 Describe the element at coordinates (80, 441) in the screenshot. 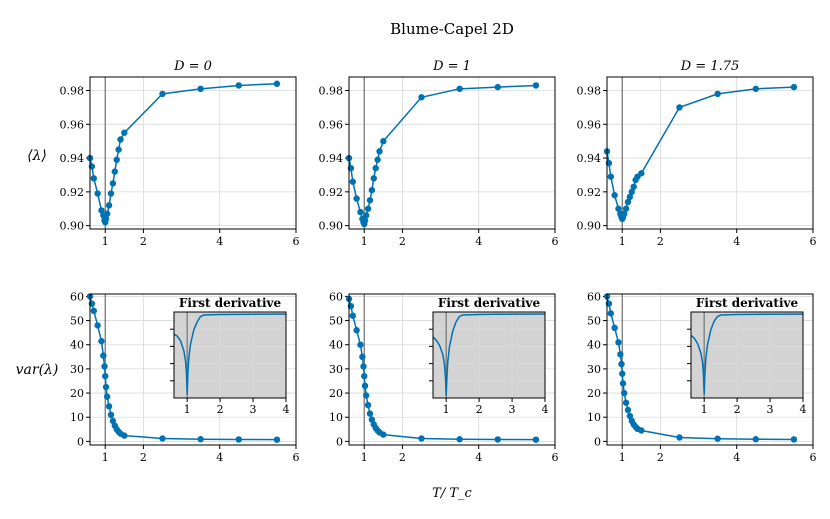

I see `y-tick-label: 0` at that location.